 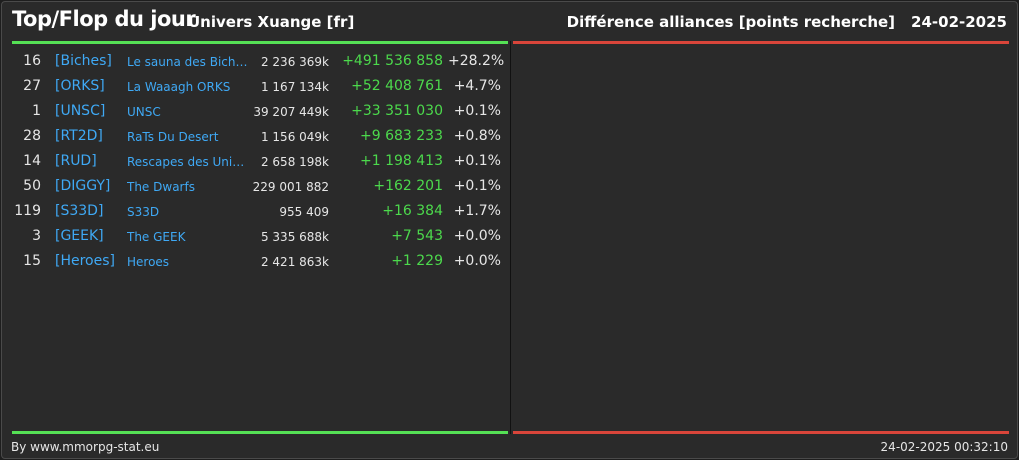 What do you see at coordinates (731, 22) in the screenshot?
I see `ranking-type-label: Différence alliances [points recherche]` at bounding box center [731, 22].